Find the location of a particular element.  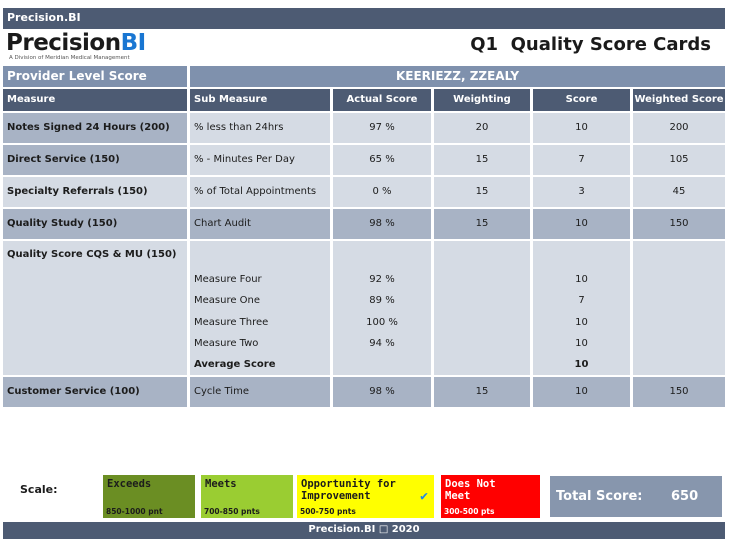

table-row-measure: Customer Service (100) is located at coordinates (95, 392).